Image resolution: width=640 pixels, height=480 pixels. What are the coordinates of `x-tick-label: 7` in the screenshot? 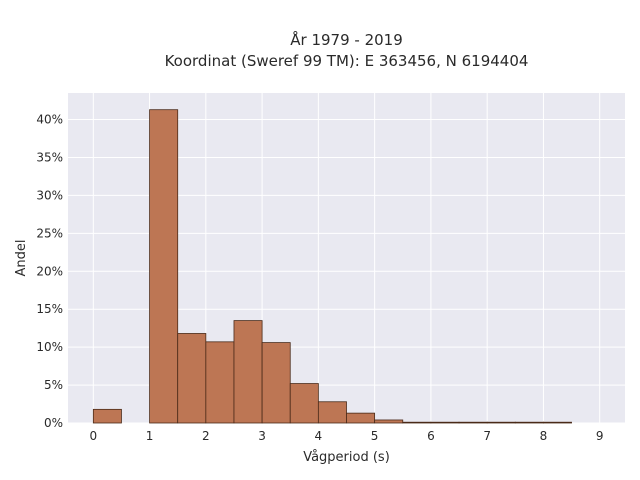 It's located at (487, 436).